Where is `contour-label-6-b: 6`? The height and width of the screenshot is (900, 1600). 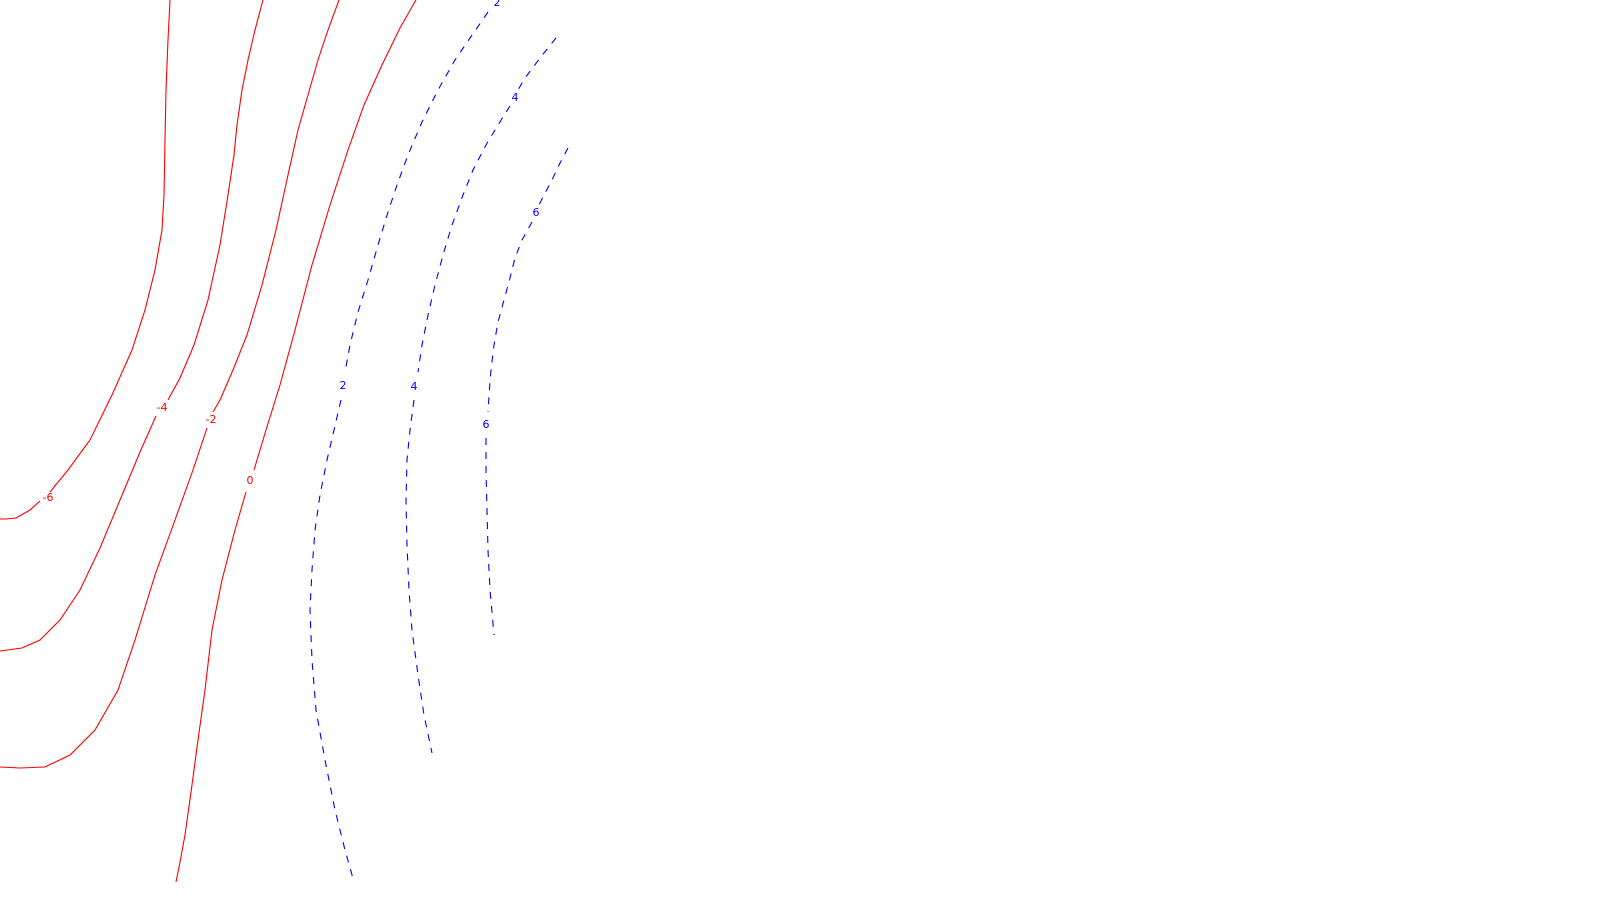 contour-label-6-b: 6 is located at coordinates (486, 424).